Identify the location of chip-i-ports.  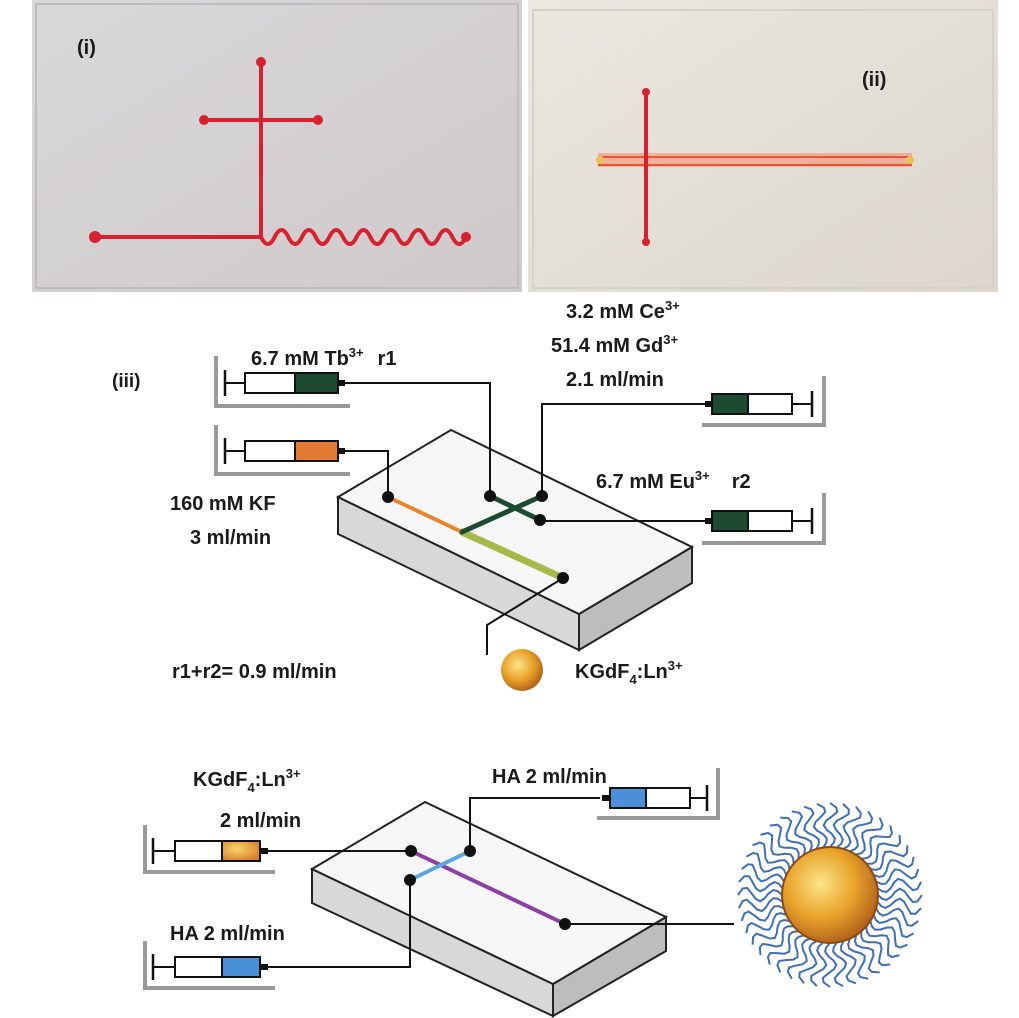
(280, 150).